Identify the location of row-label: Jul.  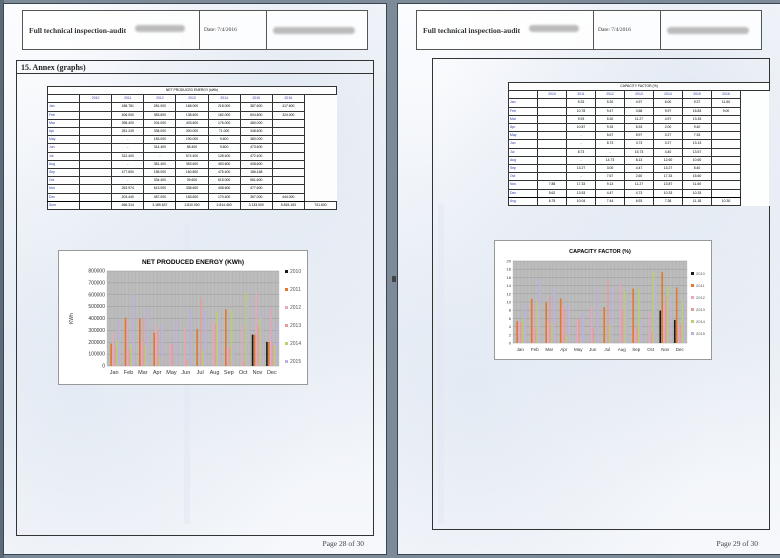
(63, 156).